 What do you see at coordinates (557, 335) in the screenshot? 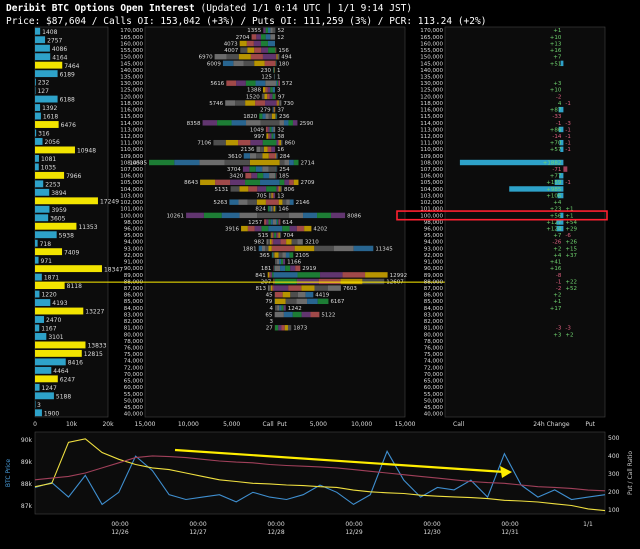
I see `change-call-label: +3` at bounding box center [557, 335].